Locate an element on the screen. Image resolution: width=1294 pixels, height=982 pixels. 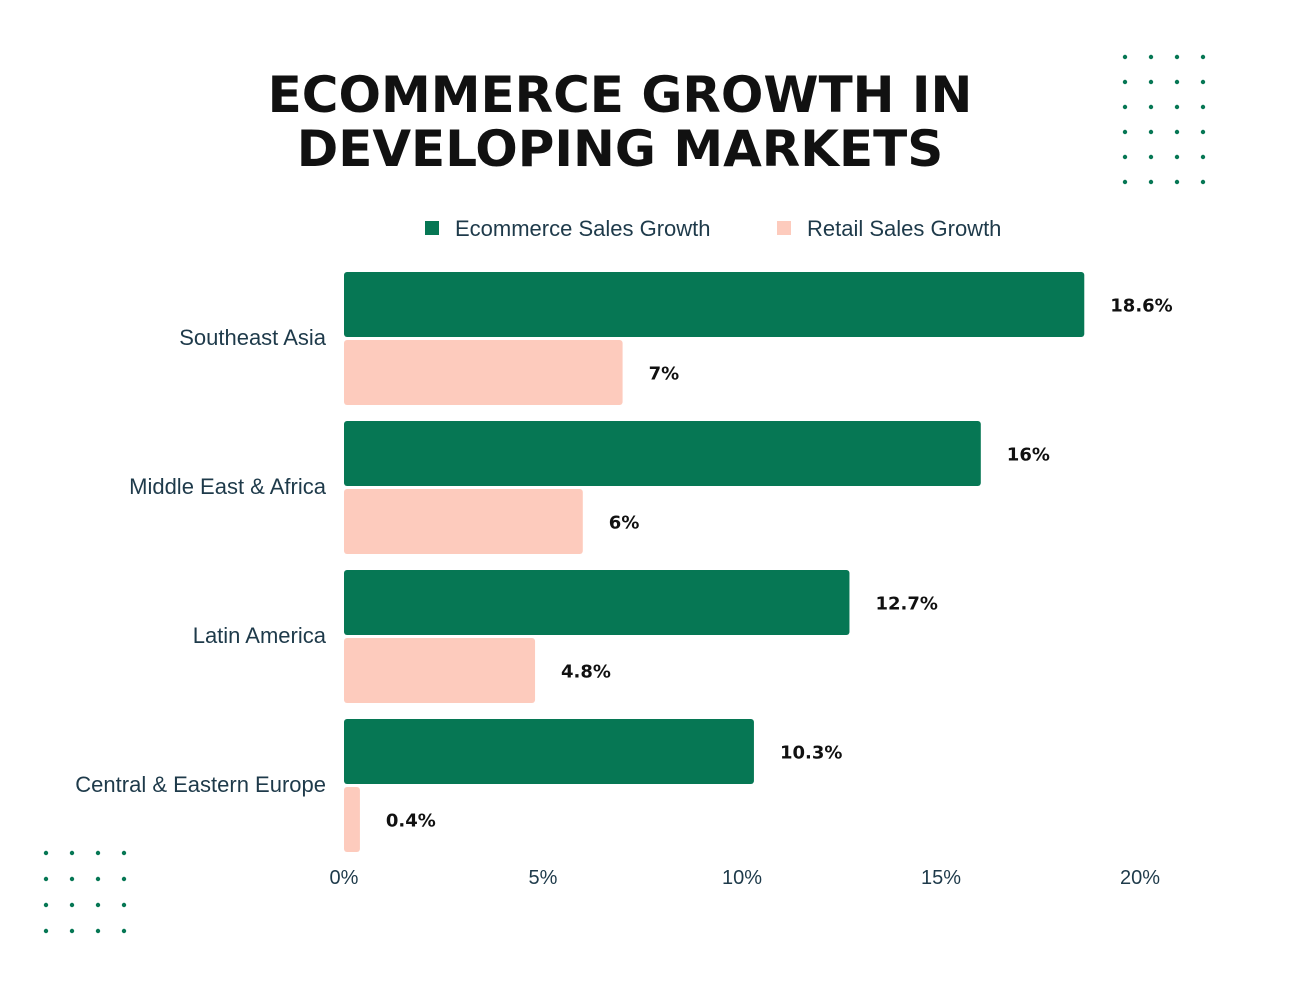
data-label-retail-4: 0.4% is located at coordinates (411, 821).